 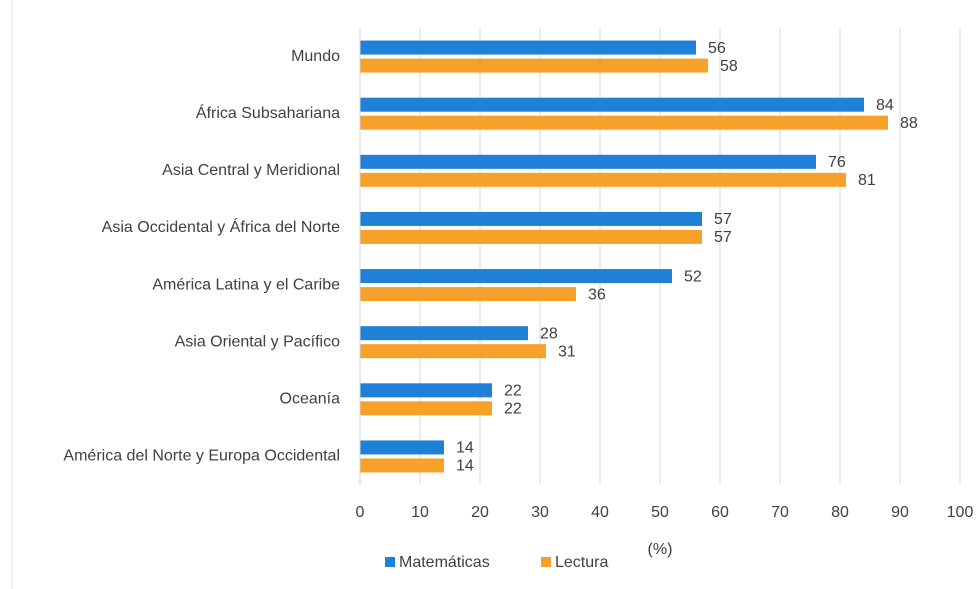 I want to click on x-tick-label: 20, so click(x=480, y=512).